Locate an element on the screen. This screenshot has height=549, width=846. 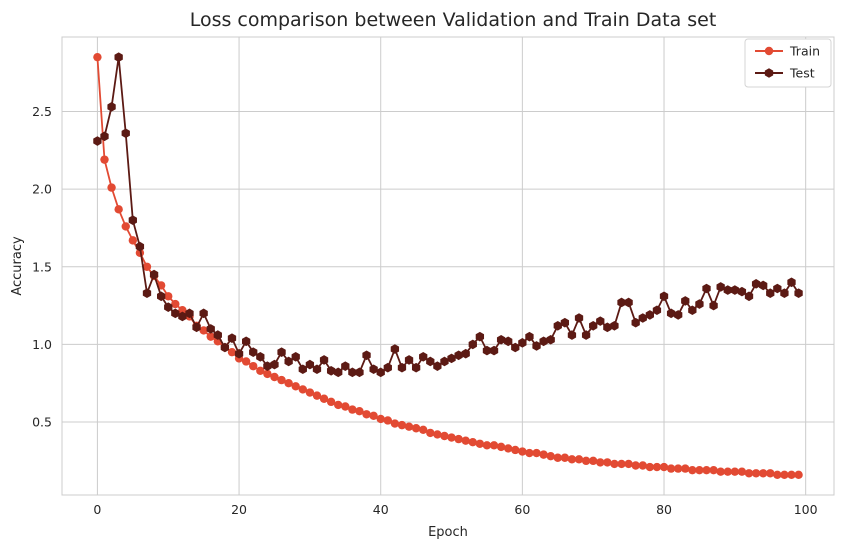
x-tick-labels: 0 20 40 60 80 100 is located at coordinates (455, 509).